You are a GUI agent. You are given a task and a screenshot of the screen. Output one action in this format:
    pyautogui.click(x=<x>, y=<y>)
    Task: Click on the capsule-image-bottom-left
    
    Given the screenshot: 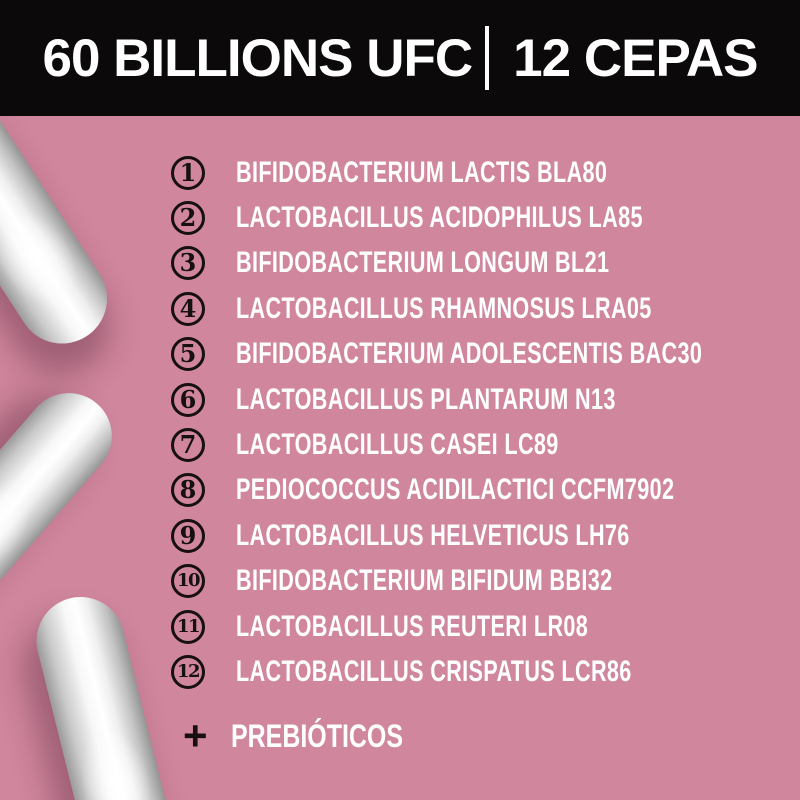 What is the action you would take?
    pyautogui.click(x=105, y=693)
    